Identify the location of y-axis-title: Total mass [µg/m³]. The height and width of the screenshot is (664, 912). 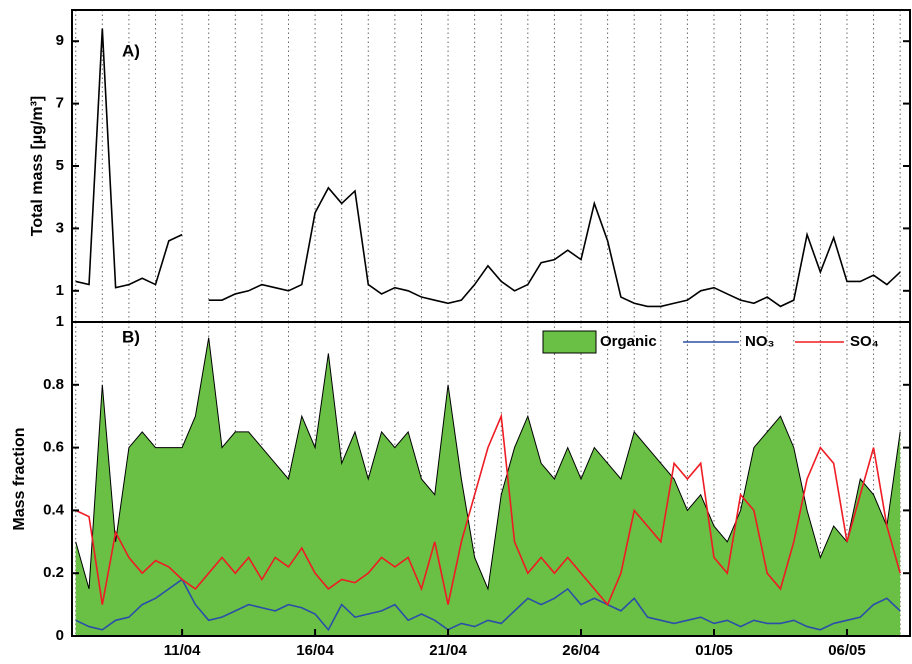
(37, 166).